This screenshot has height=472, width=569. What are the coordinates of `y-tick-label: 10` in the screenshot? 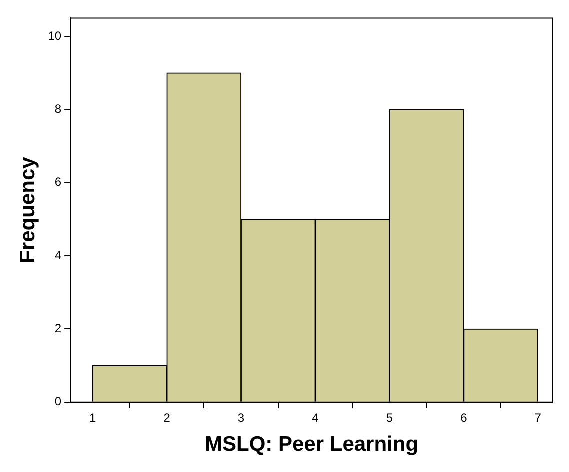 It's located at (55, 35).